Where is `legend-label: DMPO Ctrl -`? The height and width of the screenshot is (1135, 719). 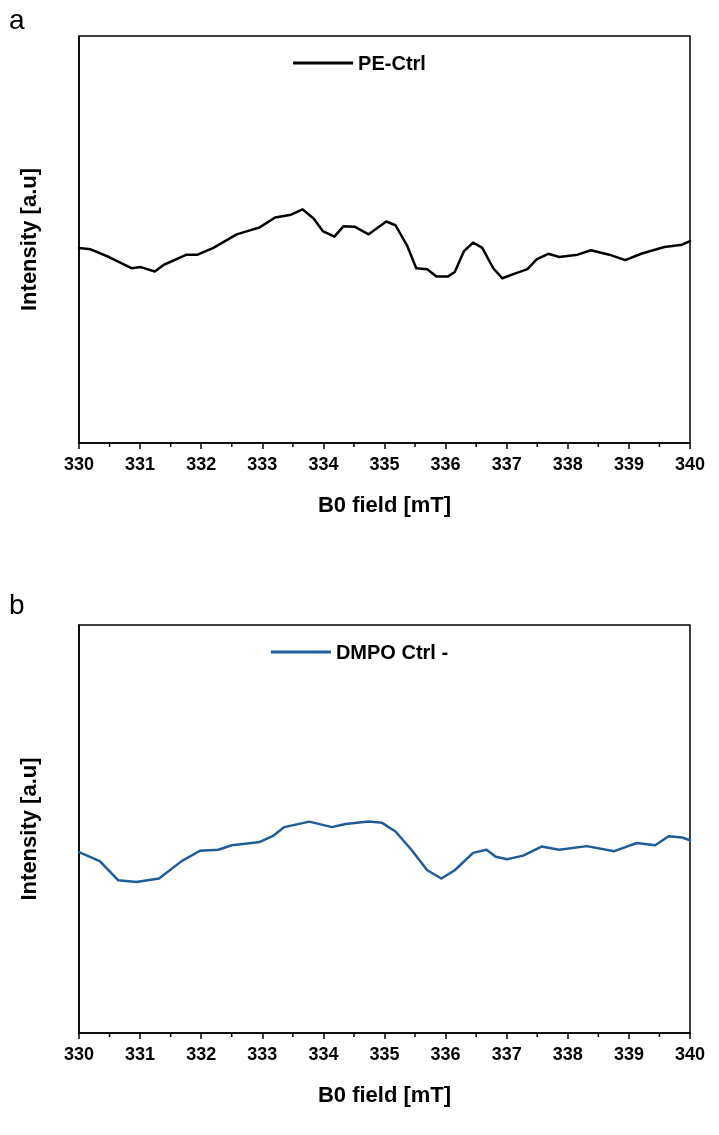
legend-label: DMPO Ctrl - is located at coordinates (392, 652).